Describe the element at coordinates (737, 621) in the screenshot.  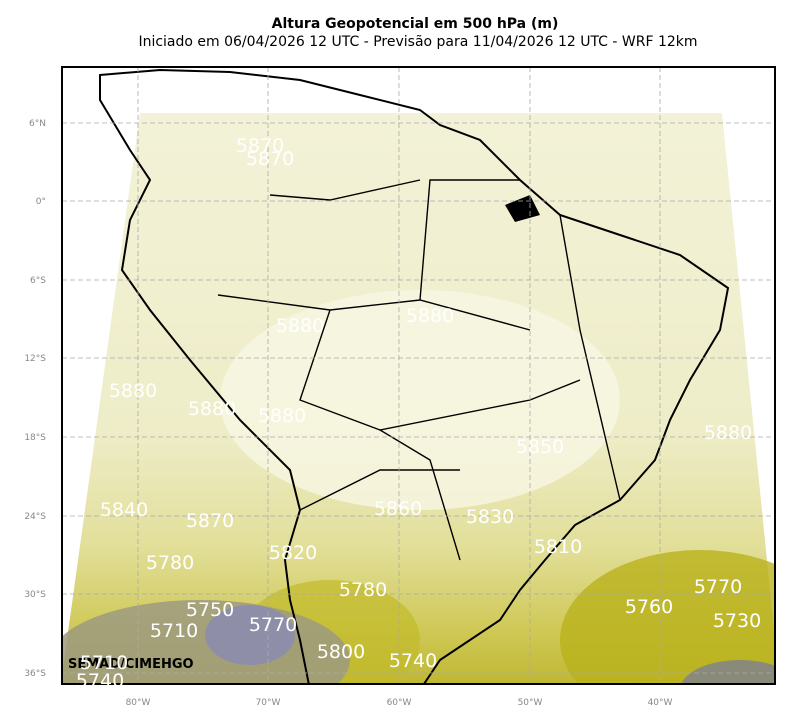
I see `contour-label: 5730` at that location.